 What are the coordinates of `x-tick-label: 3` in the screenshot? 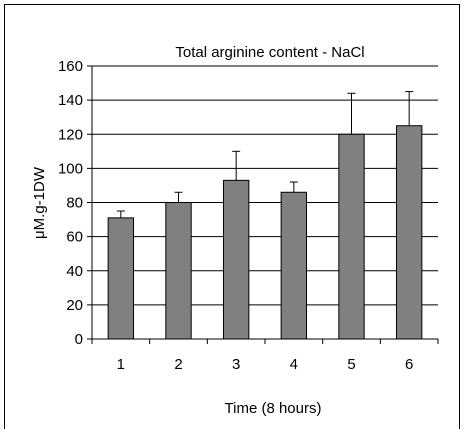 It's located at (236, 364).